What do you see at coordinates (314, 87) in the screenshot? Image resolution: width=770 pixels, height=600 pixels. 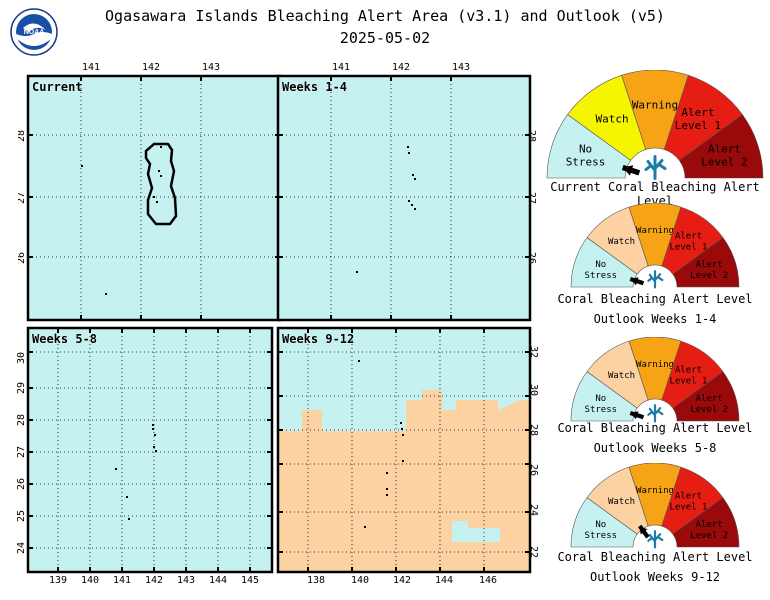 I see `map-label: Weeks 1-4` at bounding box center [314, 87].